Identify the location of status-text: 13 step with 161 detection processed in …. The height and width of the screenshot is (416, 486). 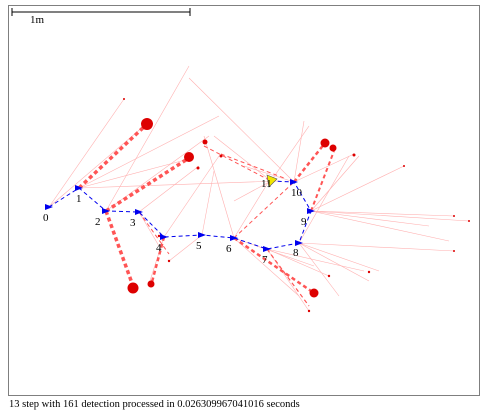
(154, 404).